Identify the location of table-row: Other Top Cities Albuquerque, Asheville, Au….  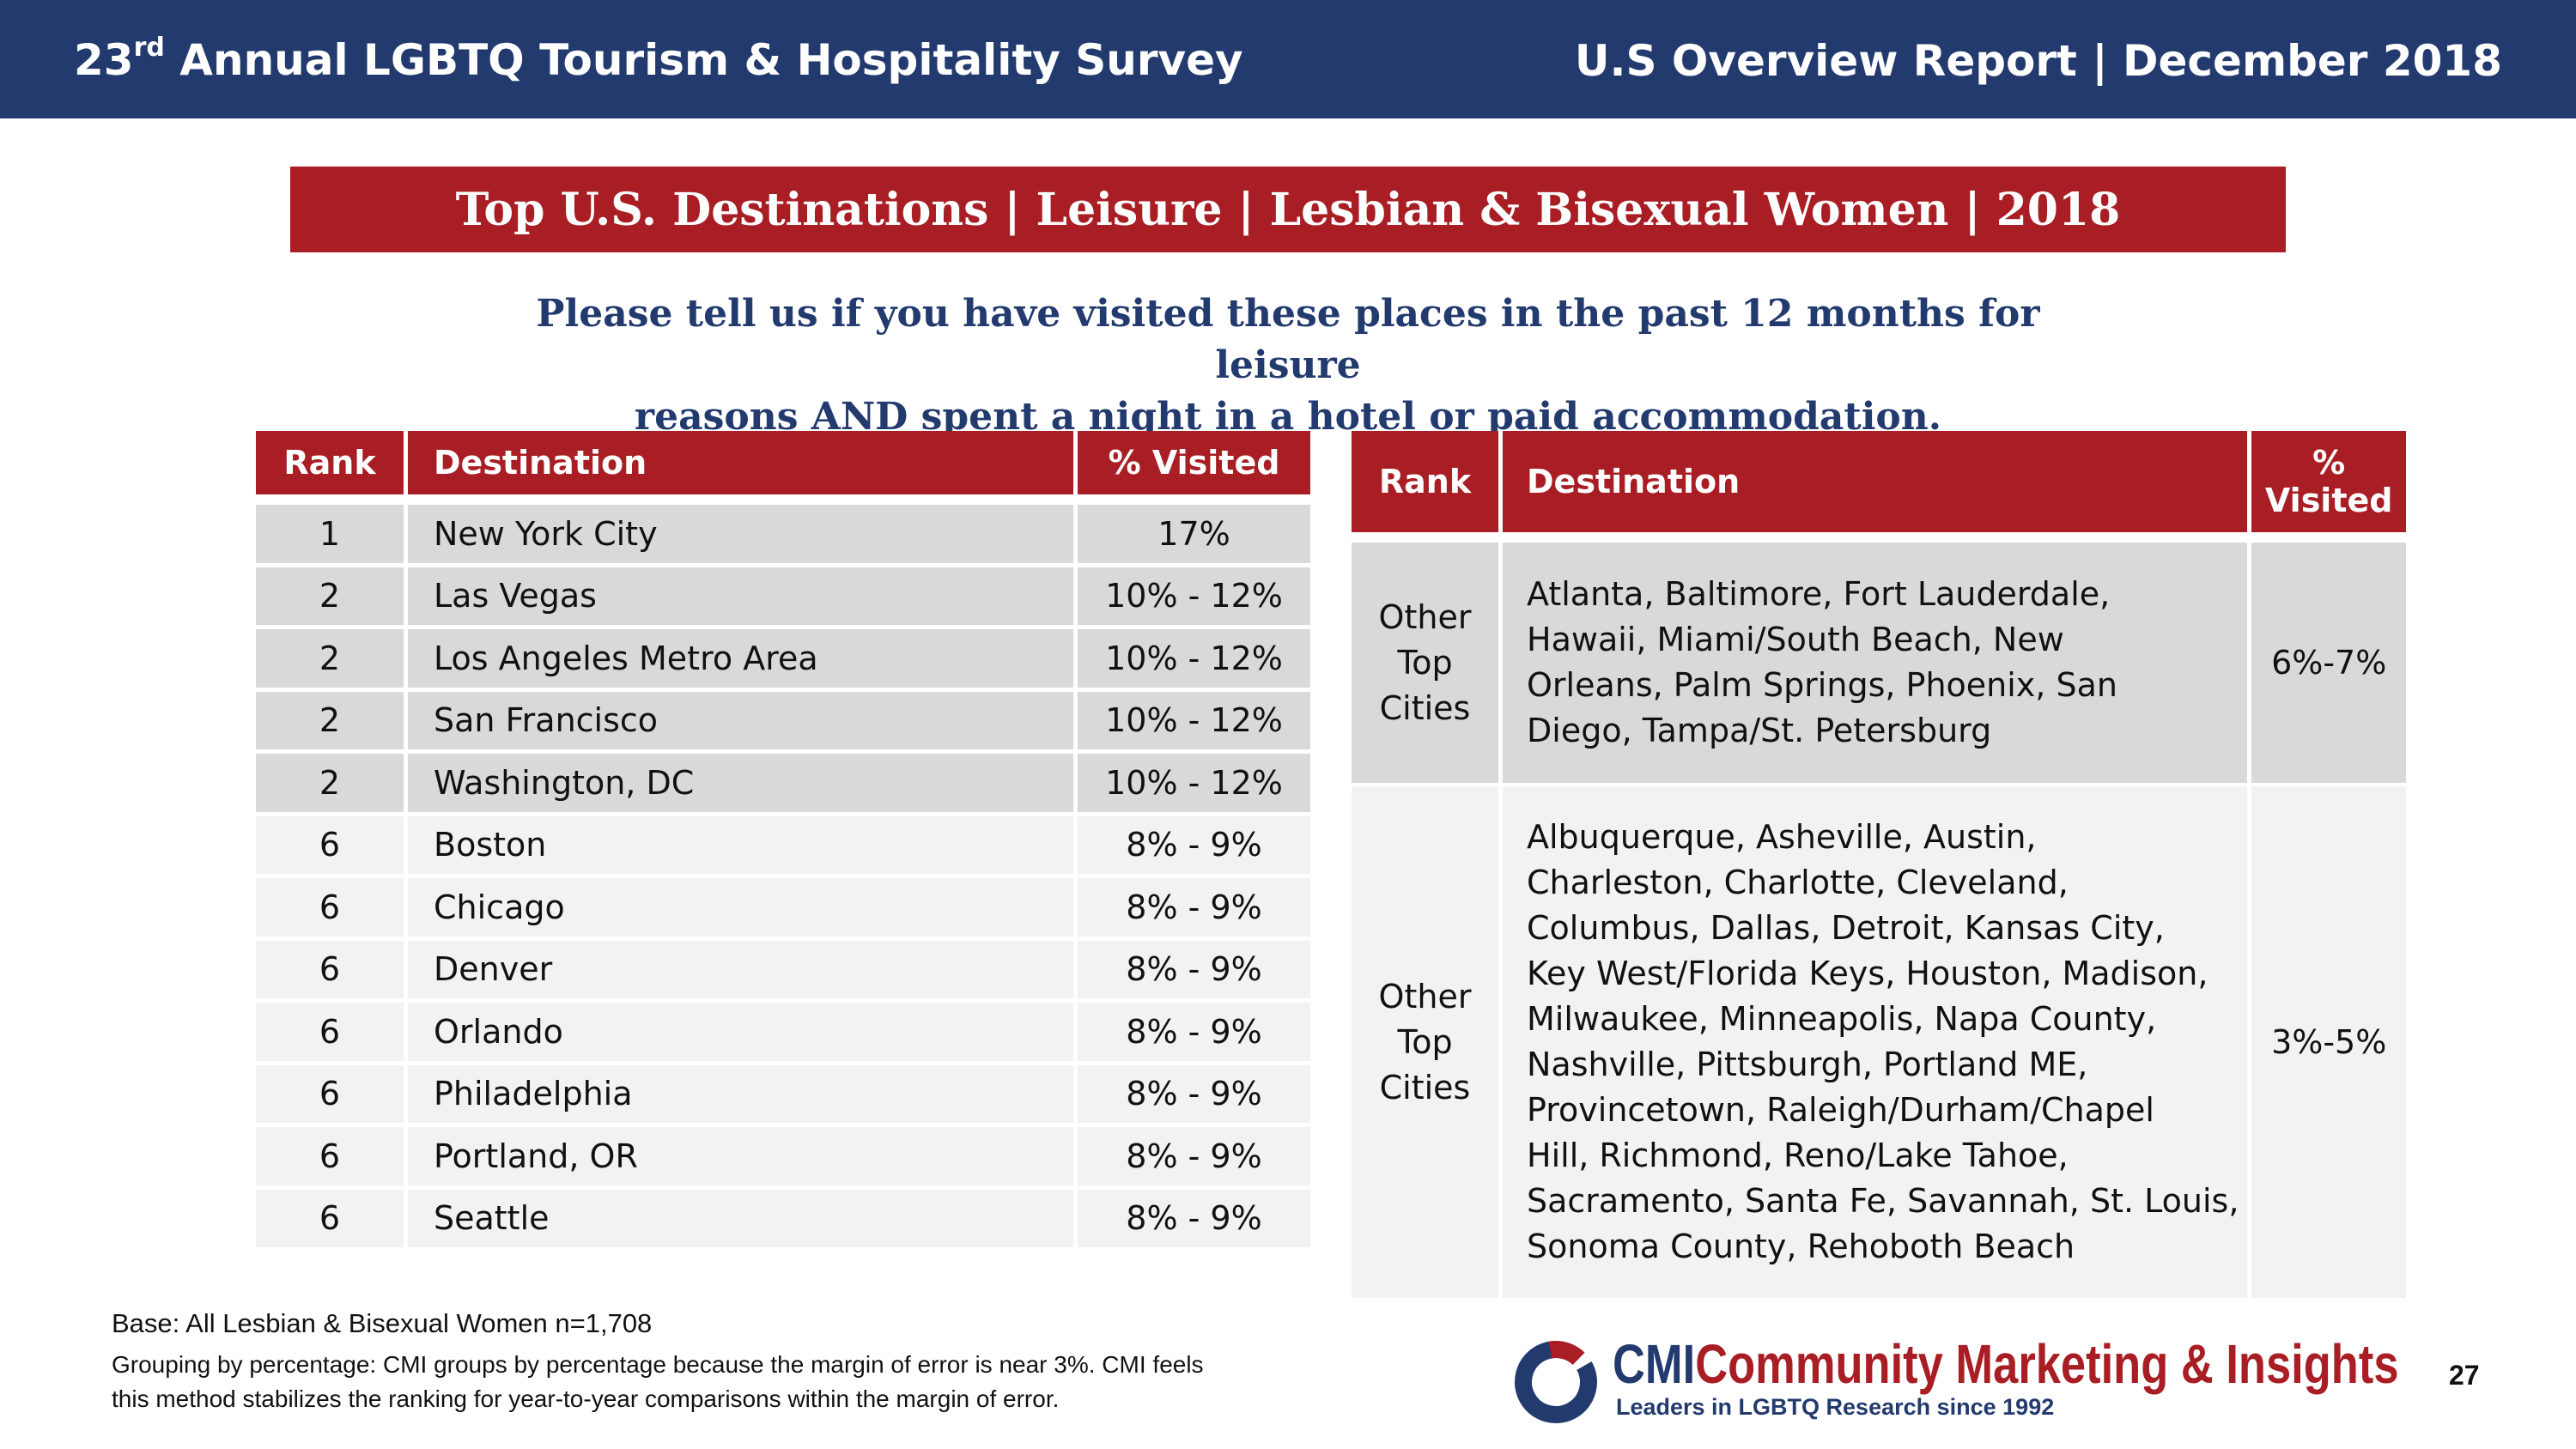
(1879, 1042).